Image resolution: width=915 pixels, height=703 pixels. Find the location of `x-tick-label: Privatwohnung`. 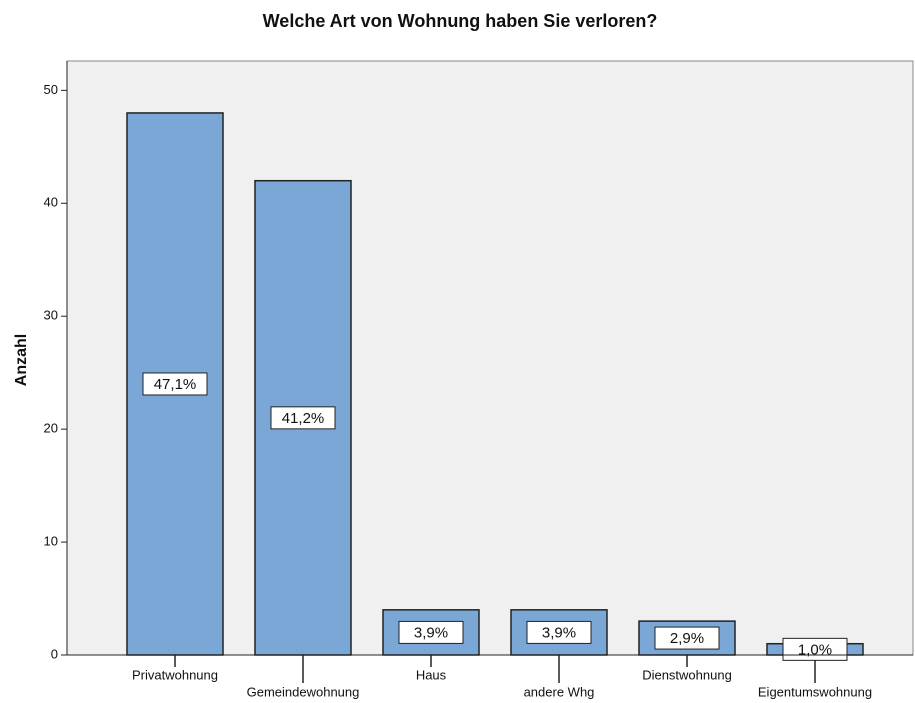

x-tick-label: Privatwohnung is located at coordinates (175, 674).